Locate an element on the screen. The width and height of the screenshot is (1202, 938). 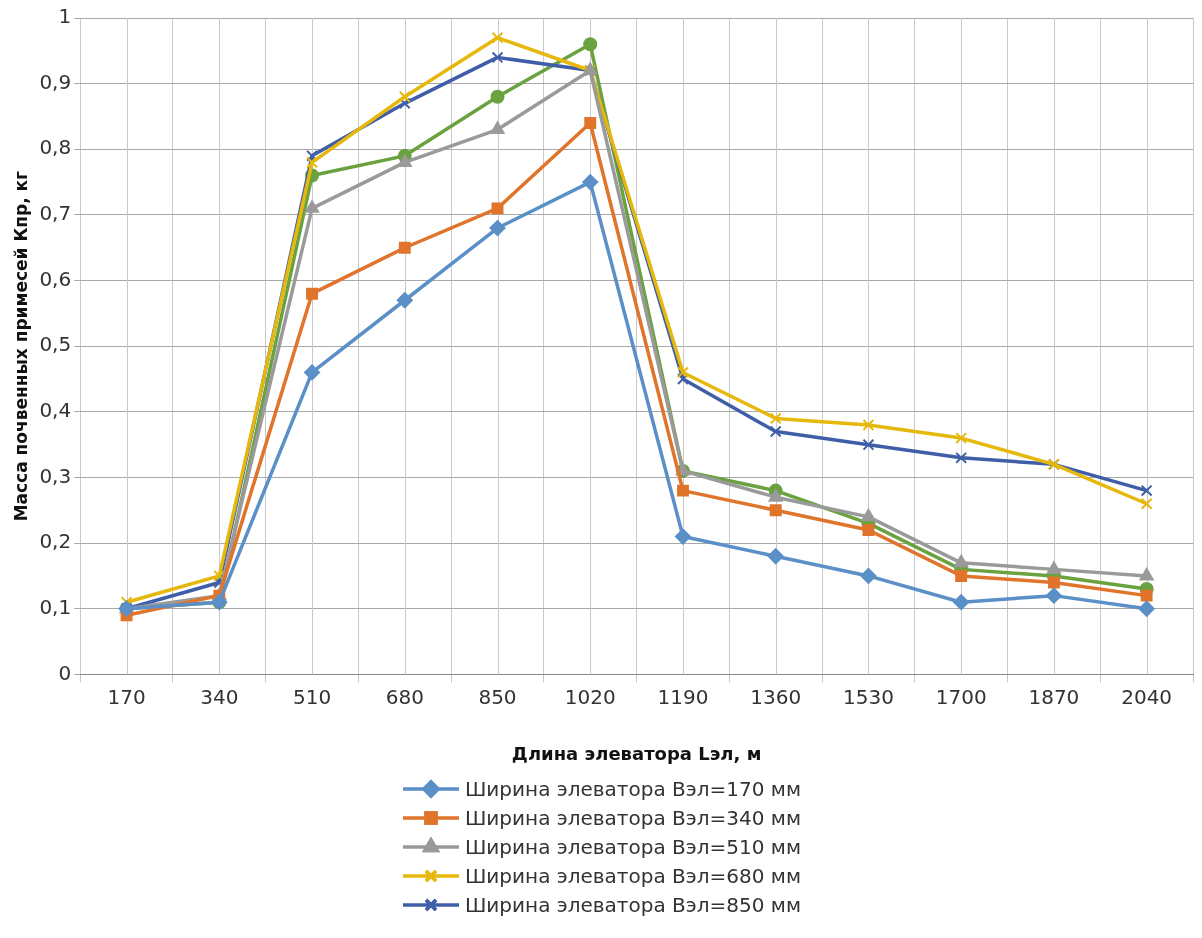
x-tick-label: 1530 is located at coordinates (868, 696).